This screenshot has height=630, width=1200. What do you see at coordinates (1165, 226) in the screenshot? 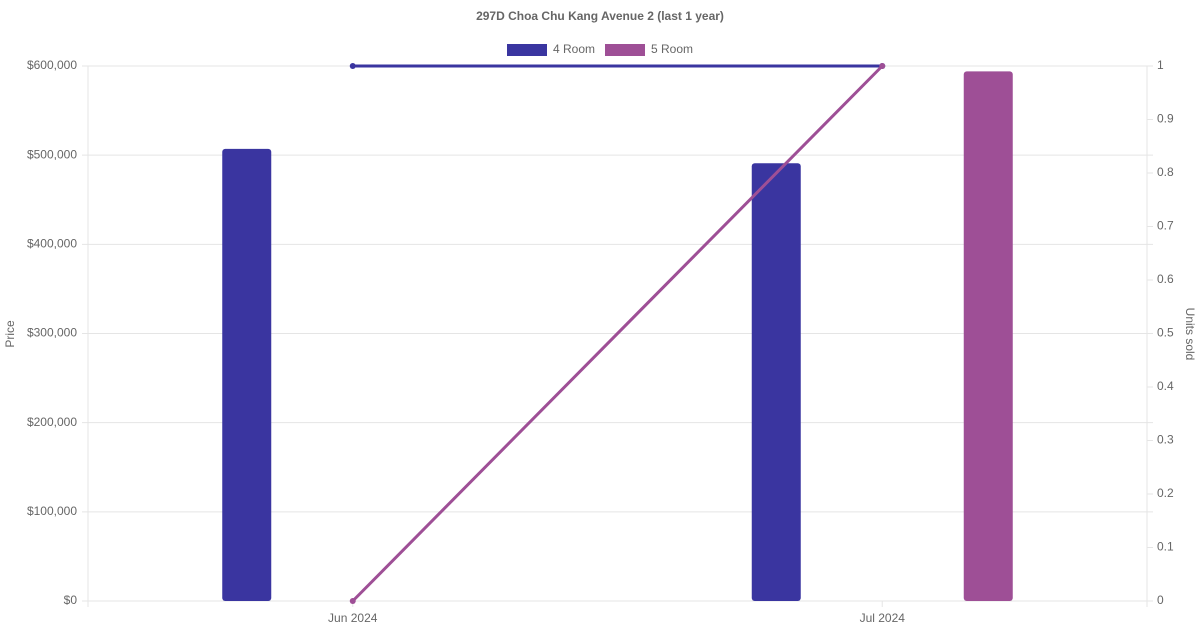
I see `y2-tick-label: 0.7` at bounding box center [1165, 226].